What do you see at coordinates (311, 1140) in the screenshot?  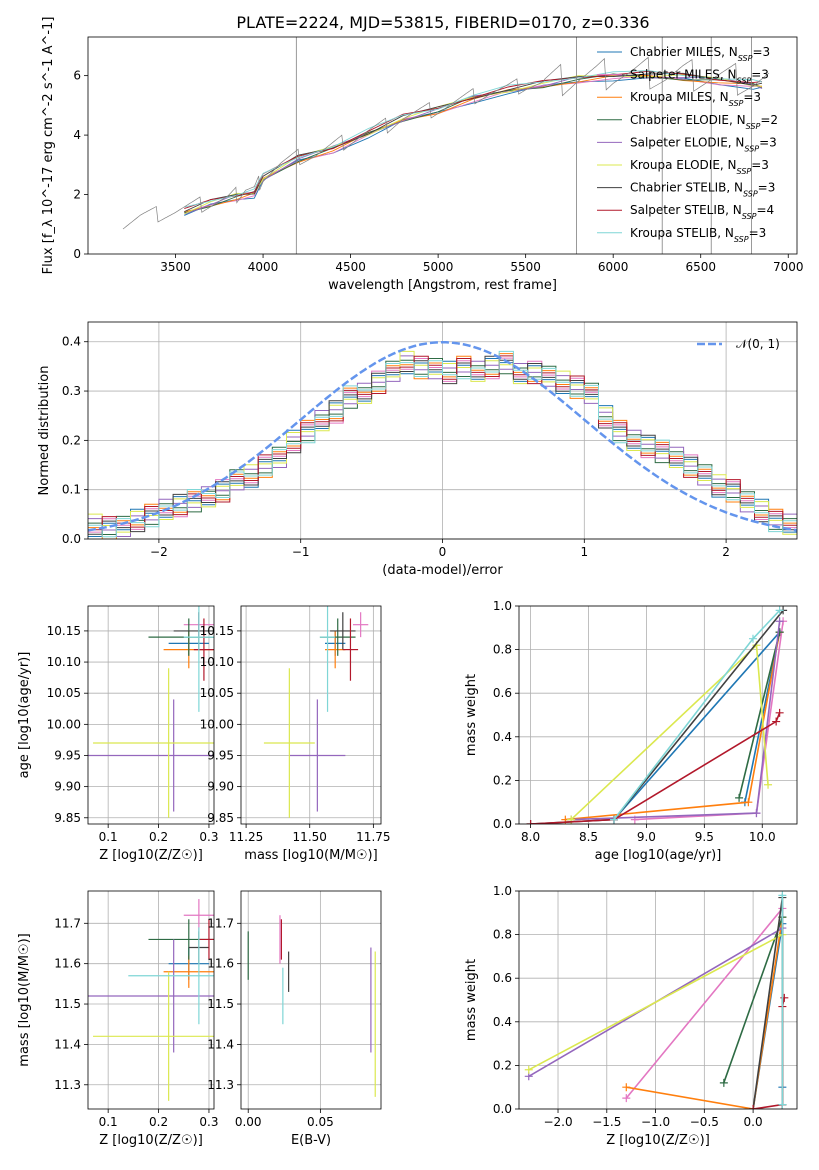 I see `x-axis-label: E(B-V)` at bounding box center [311, 1140].